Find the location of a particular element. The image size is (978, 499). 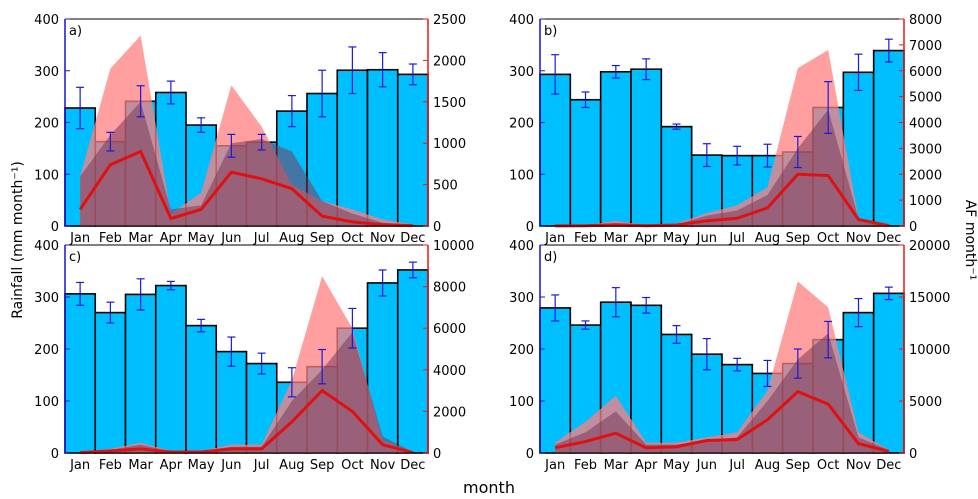

panel-label: b) is located at coordinates (550, 31).